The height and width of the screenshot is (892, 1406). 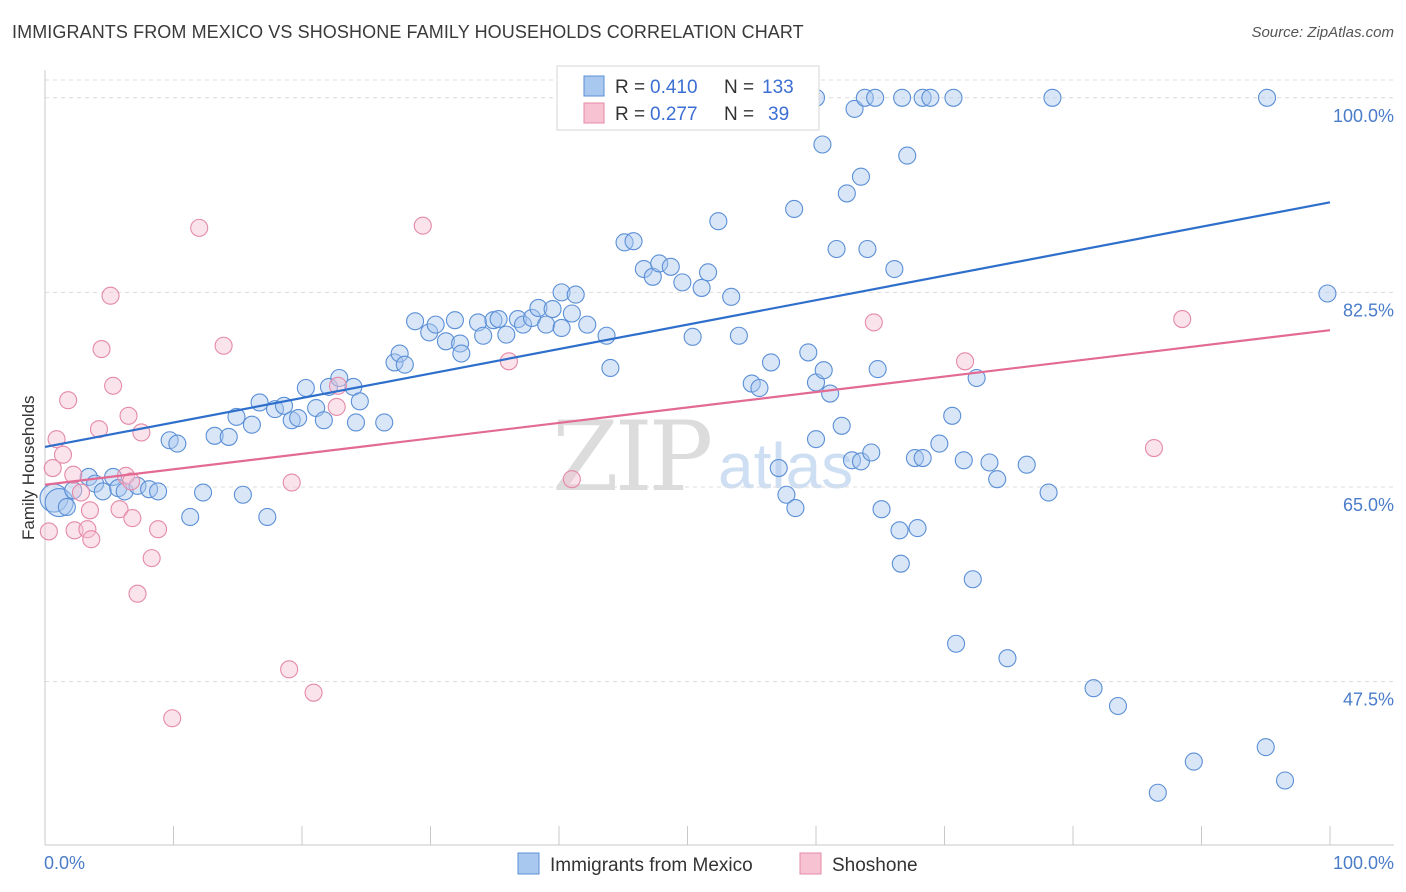 I want to click on legend-r-label-blue: R =, so click(x=630, y=87).